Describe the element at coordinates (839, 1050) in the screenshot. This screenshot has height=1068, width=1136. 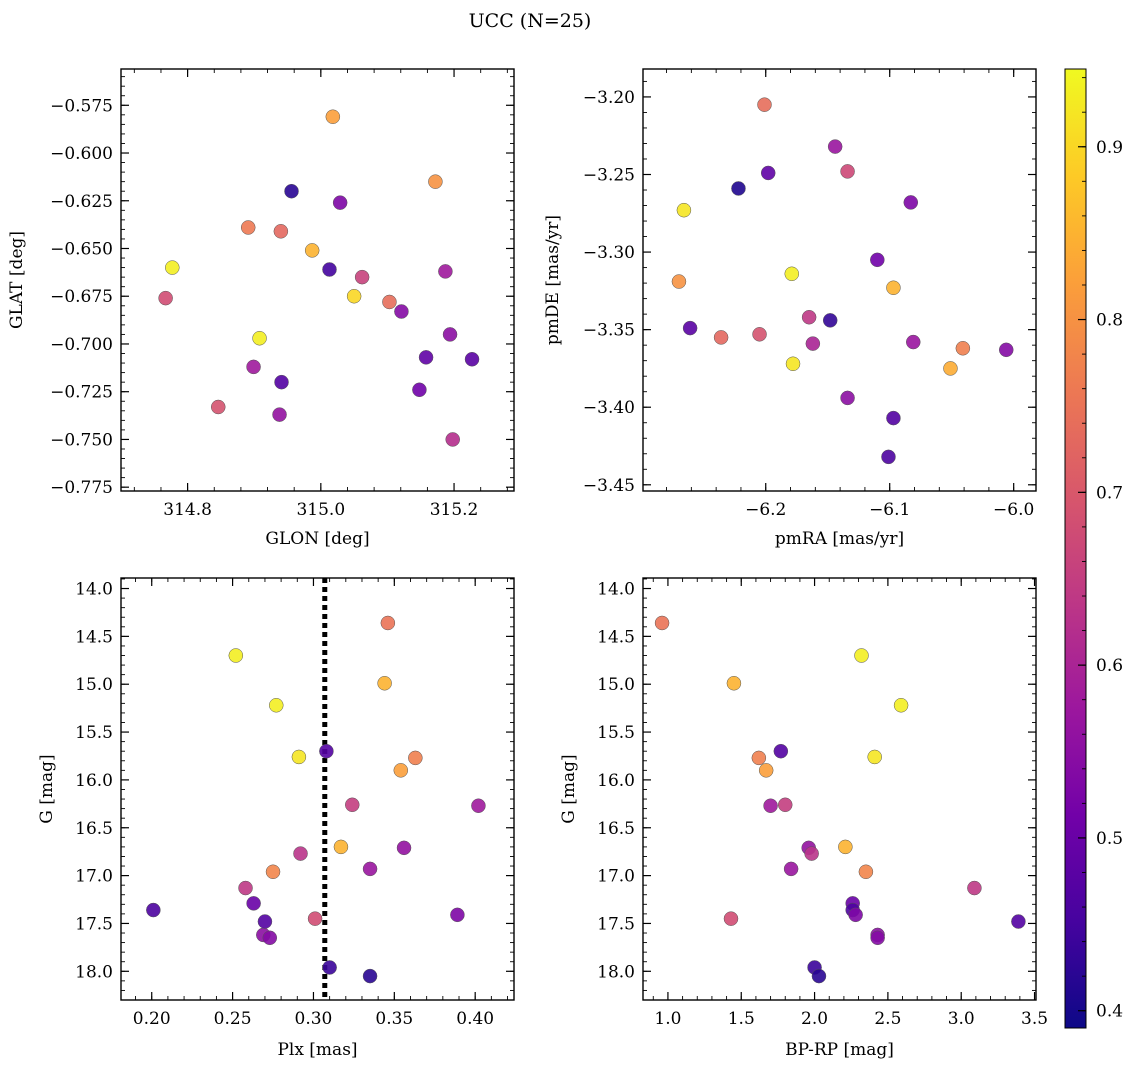
I see `panel-4-xlabel: BP-RP [mag]` at that location.